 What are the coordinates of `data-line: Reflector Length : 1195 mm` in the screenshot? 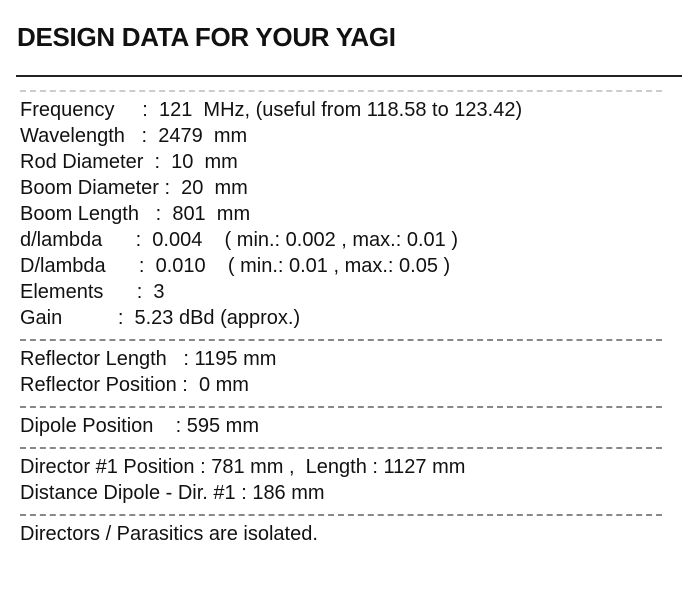 It's located at (148, 359).